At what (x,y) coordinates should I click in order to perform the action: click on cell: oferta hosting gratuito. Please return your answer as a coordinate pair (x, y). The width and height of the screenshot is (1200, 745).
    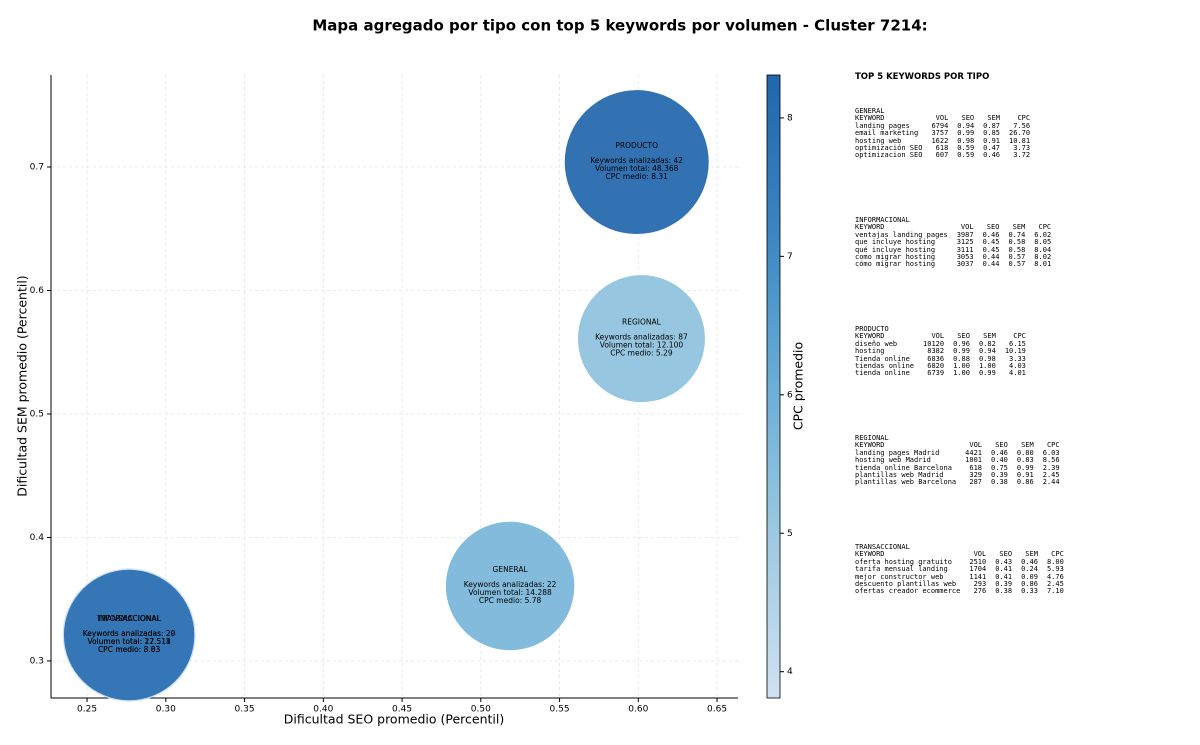
    Looking at the image, I should click on (903, 561).